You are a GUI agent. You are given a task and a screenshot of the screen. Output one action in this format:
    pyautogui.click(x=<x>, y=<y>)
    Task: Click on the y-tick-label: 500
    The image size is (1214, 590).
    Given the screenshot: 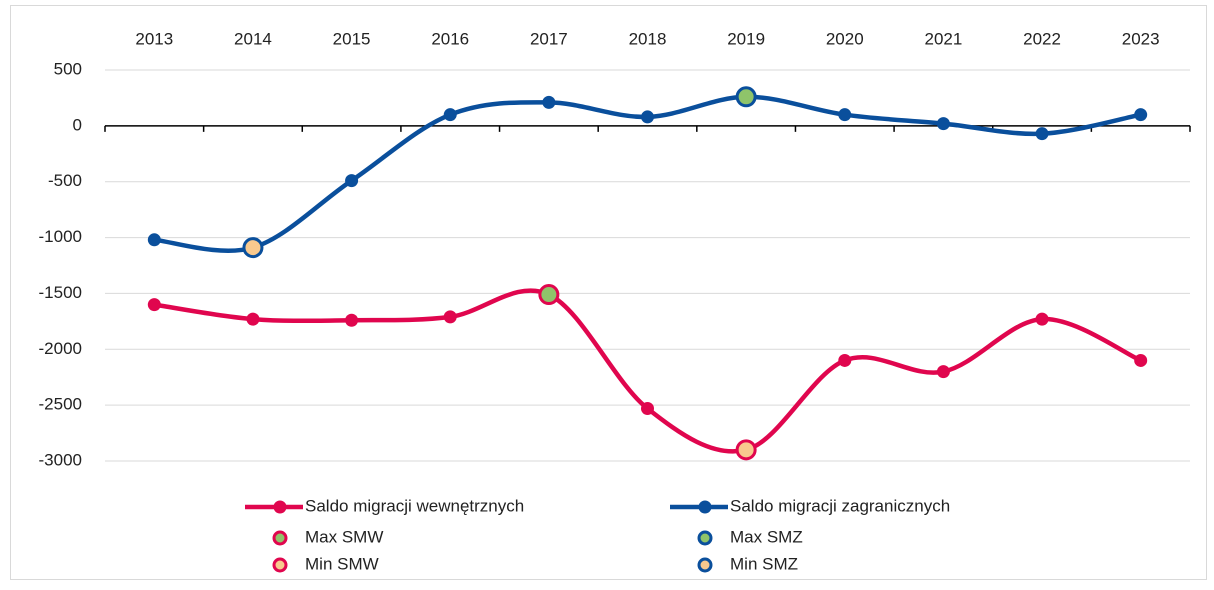 What is the action you would take?
    pyautogui.click(x=68, y=68)
    